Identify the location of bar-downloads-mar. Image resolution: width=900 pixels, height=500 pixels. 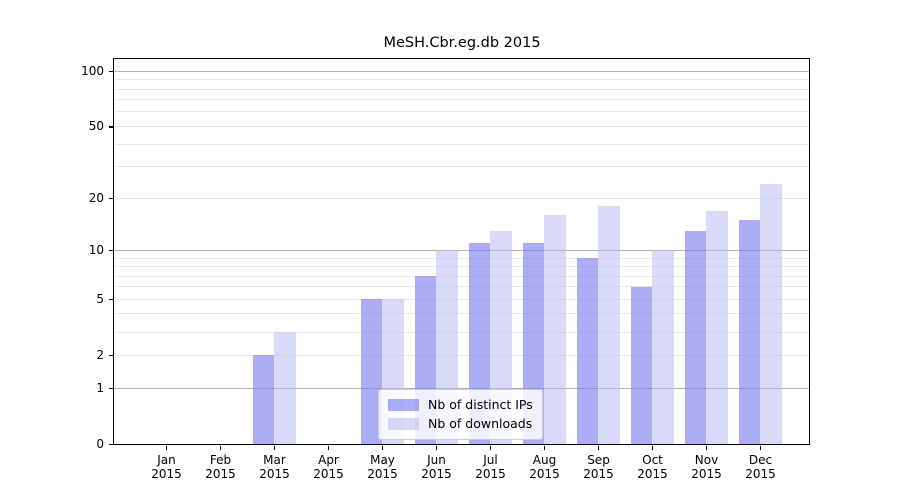
(285, 388).